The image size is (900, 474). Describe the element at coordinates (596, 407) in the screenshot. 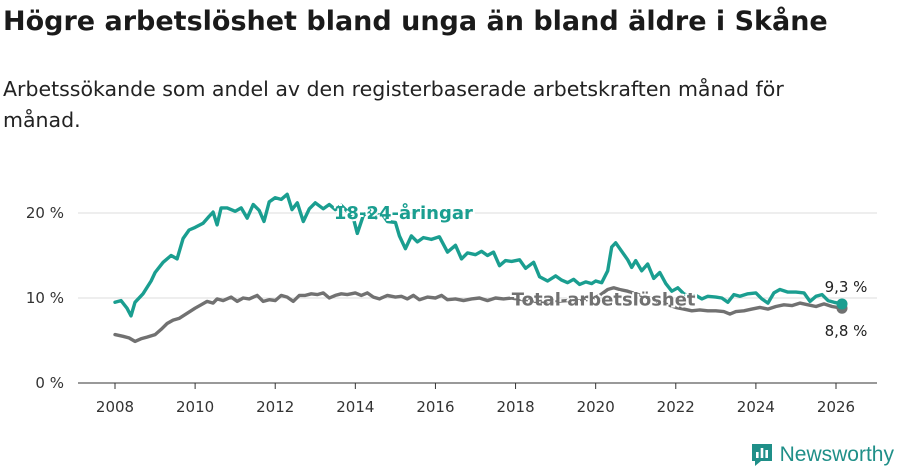

I see `x-tick-label: 2020` at that location.